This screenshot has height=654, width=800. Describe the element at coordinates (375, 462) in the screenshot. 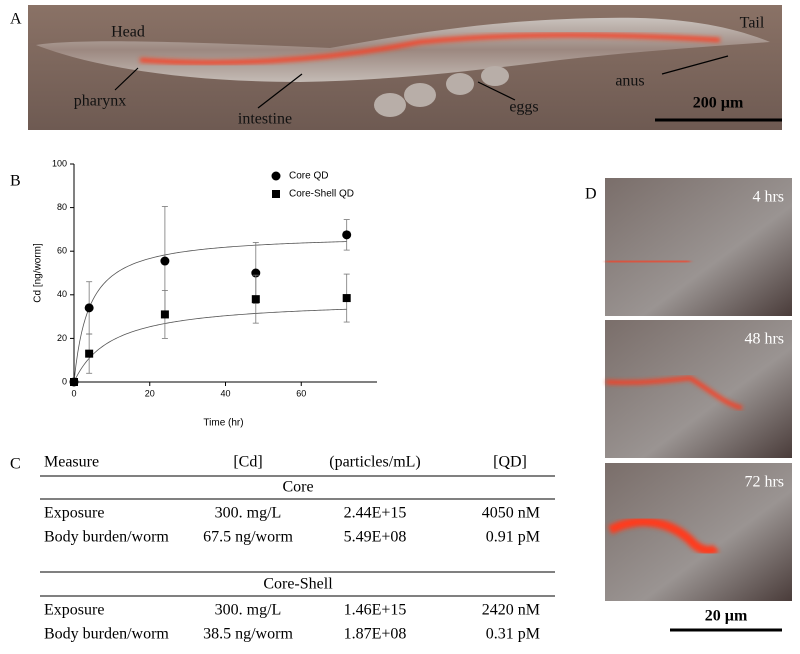

I see `table-header: (particles/mL)` at that location.